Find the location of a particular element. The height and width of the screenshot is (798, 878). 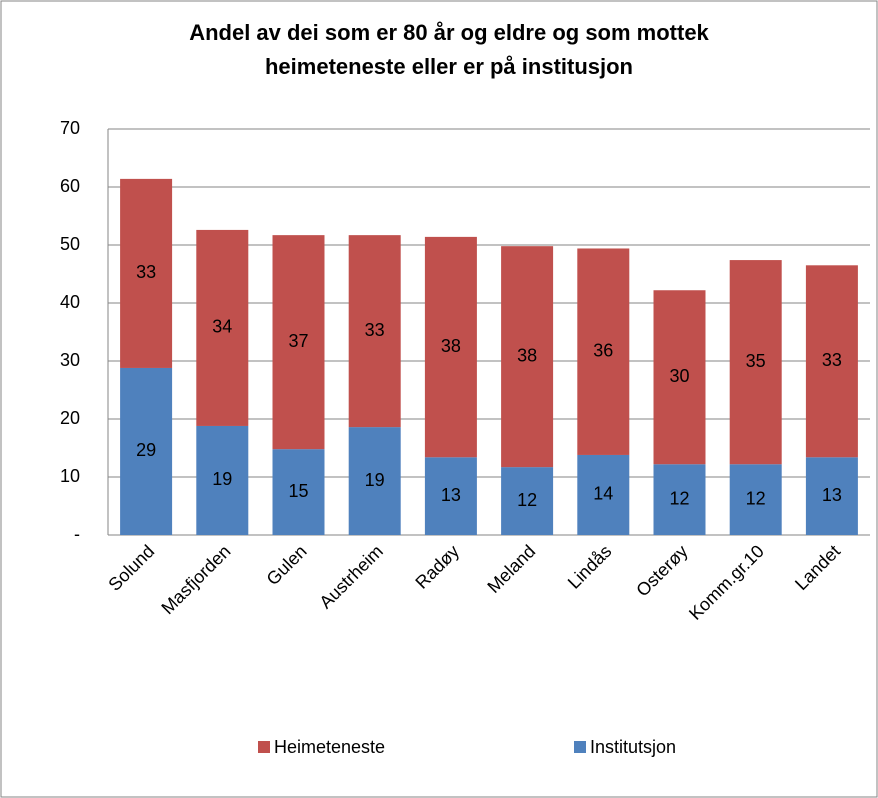

data-label: 29 is located at coordinates (146, 450).